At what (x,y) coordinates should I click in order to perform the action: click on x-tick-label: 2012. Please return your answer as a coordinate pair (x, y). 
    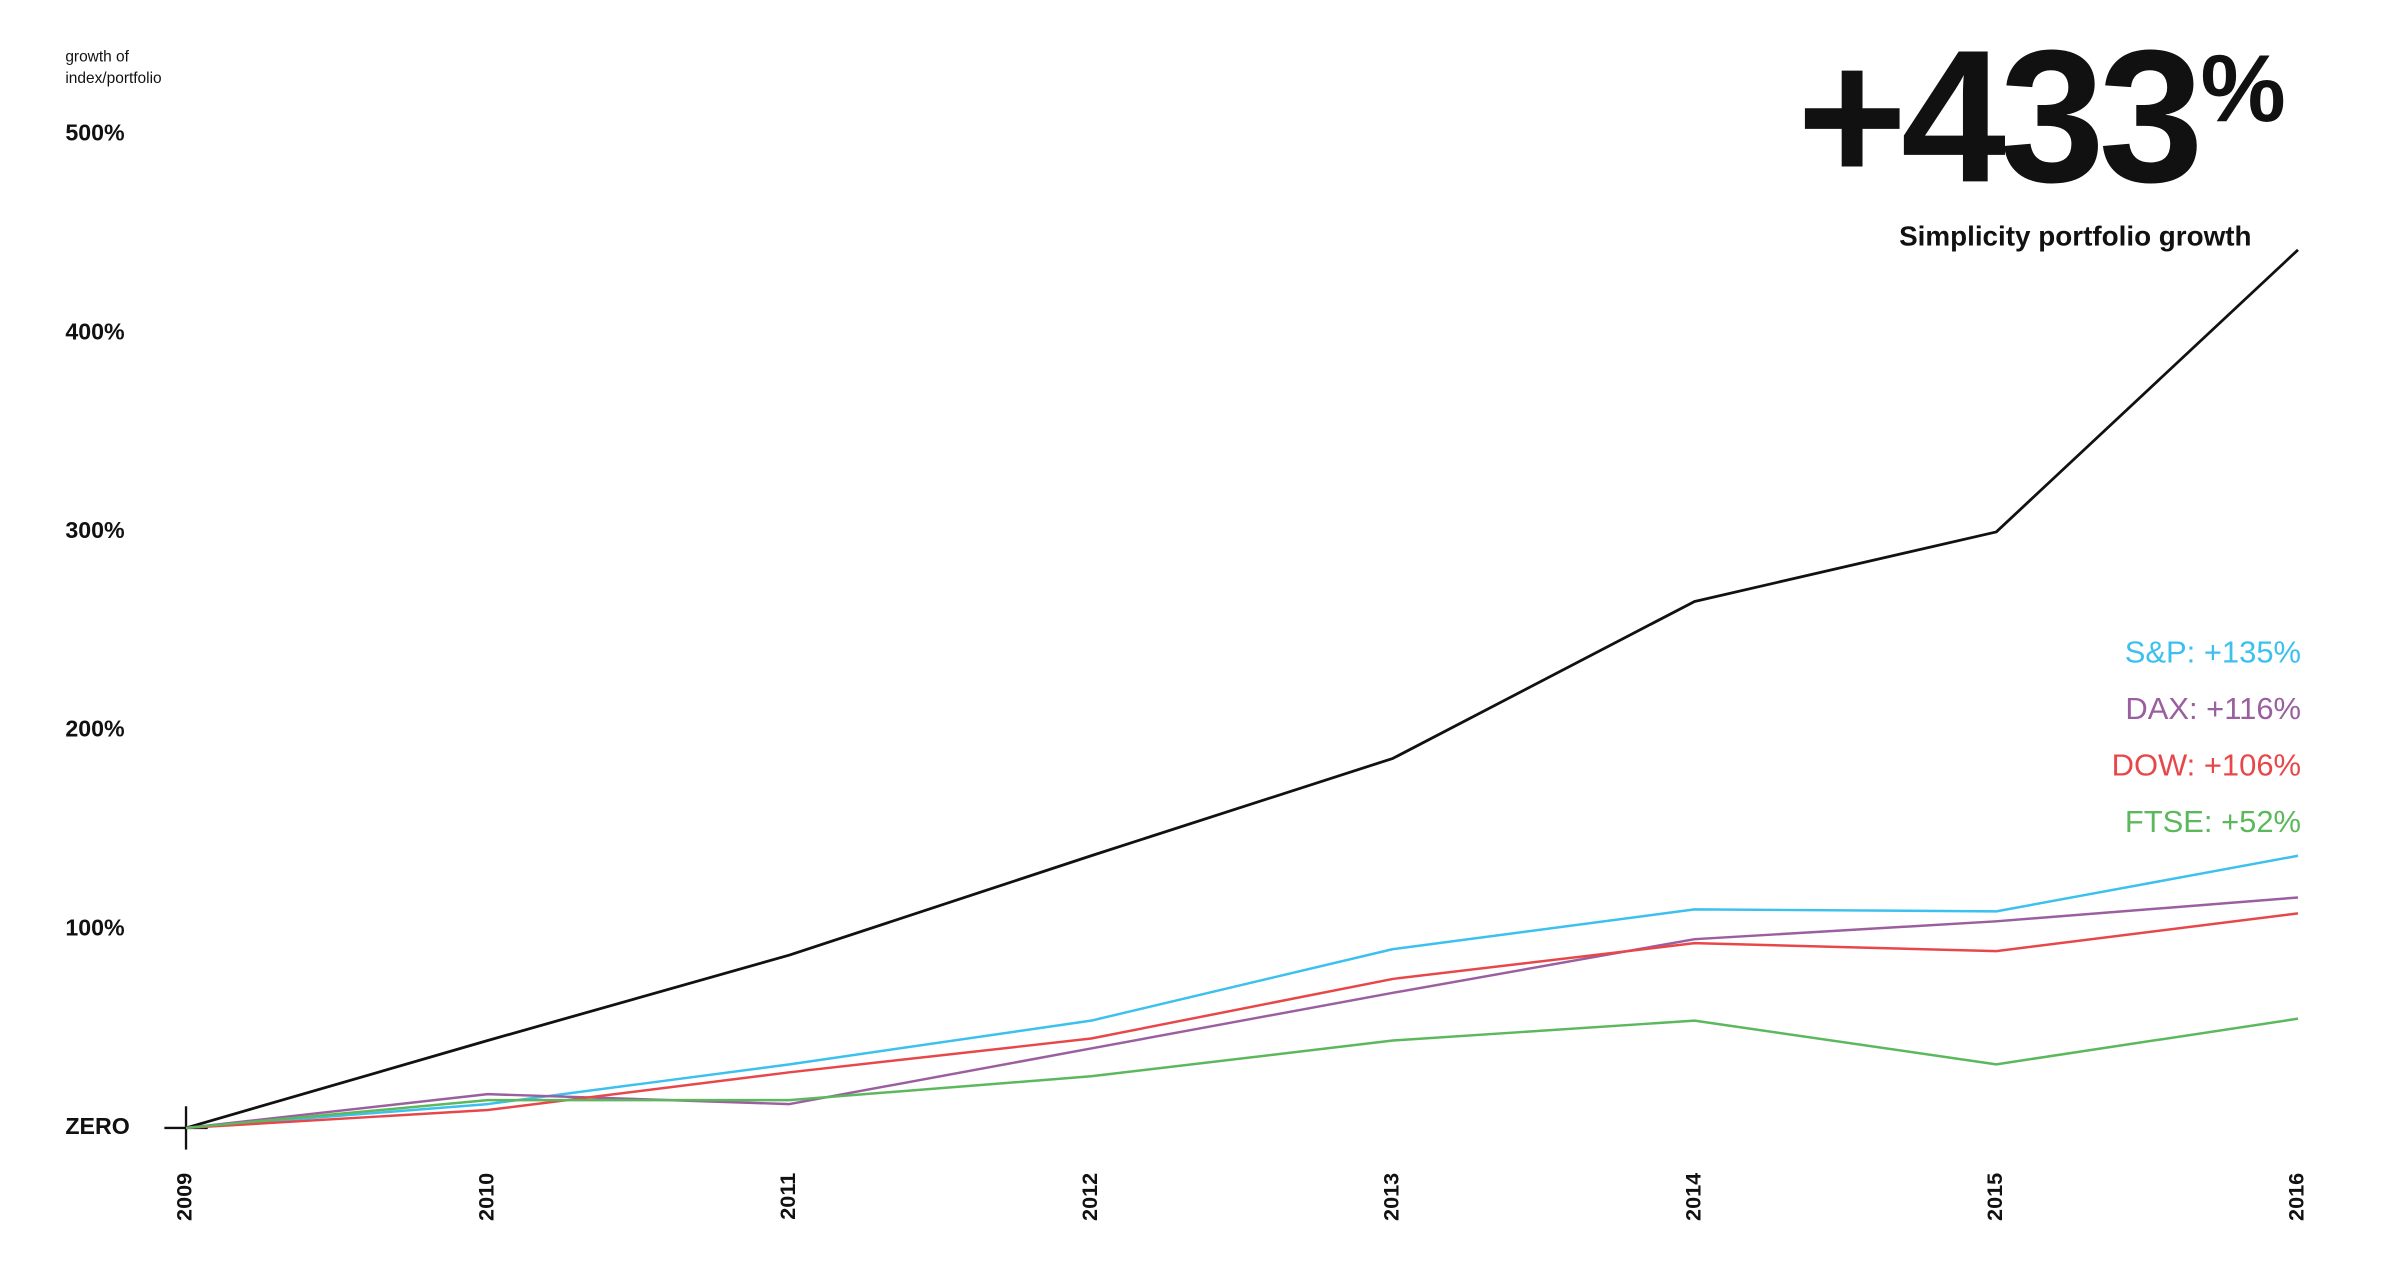
    Looking at the image, I should click on (1089, 1197).